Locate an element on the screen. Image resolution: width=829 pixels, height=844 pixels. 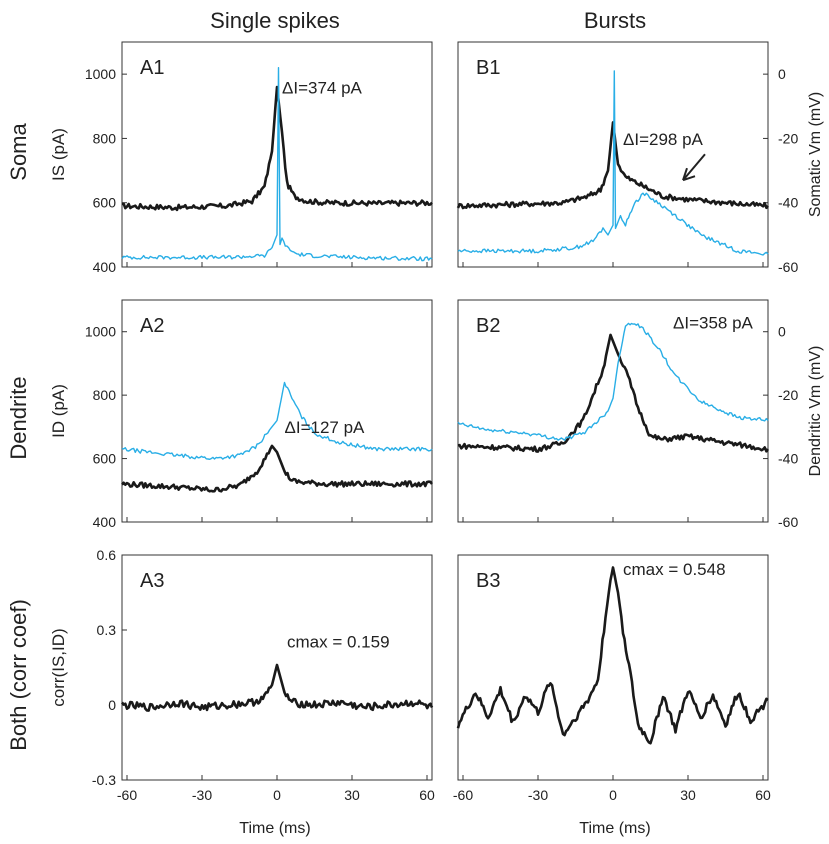
panel-b2: -60 -40 -20 0 Dendritic Vm (mV) B2 ΔI=358 pA is located at coordinates (640, 414).